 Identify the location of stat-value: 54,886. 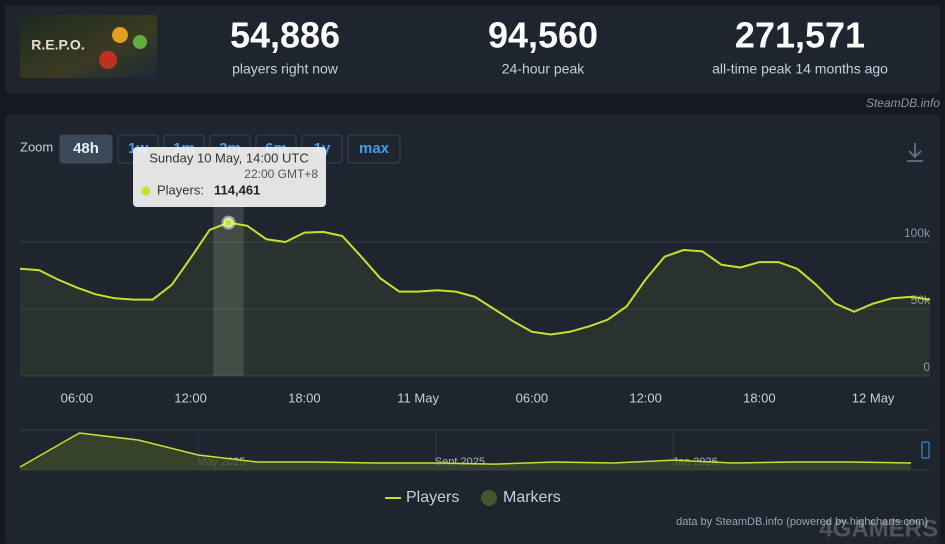
(285, 35).